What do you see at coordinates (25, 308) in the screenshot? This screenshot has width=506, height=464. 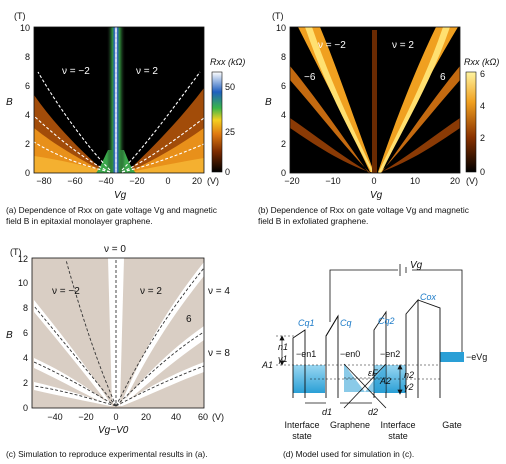 I see `c-ytick-8: 8` at bounding box center [25, 308].